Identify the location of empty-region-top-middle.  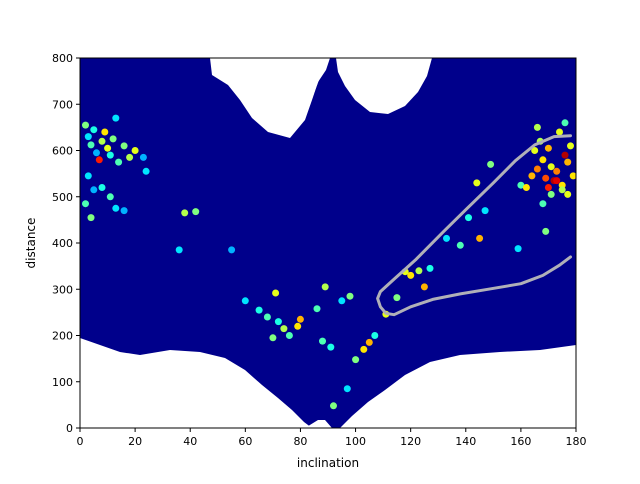
(269, 94).